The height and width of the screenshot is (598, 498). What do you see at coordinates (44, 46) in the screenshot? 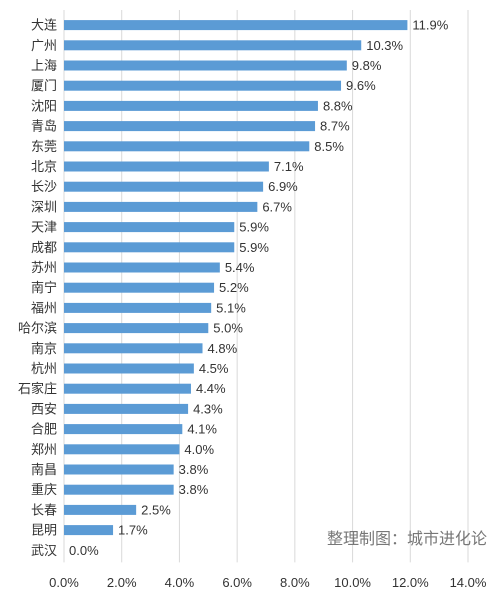
I see `category-label-1: 广州` at bounding box center [44, 46].